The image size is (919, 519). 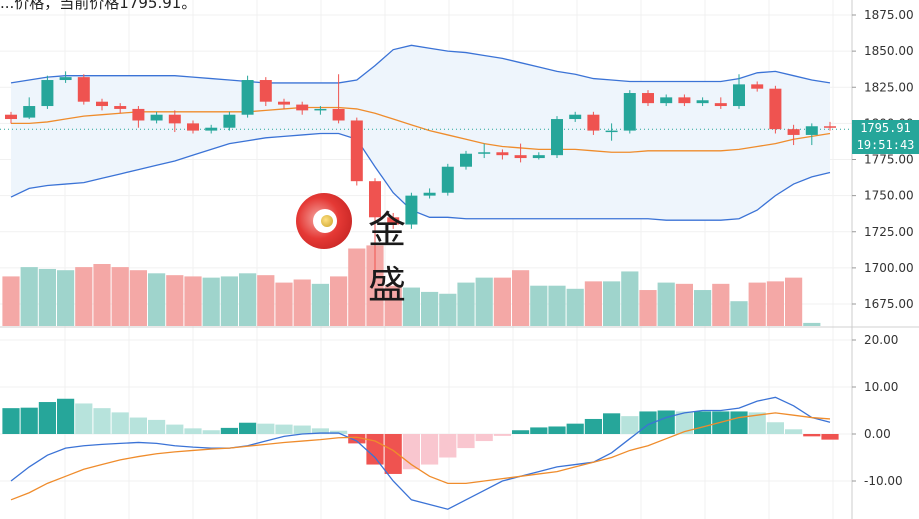 What do you see at coordinates (877, 434) in the screenshot?
I see `macd-axis-tick-label: 0.00` at bounding box center [877, 434].